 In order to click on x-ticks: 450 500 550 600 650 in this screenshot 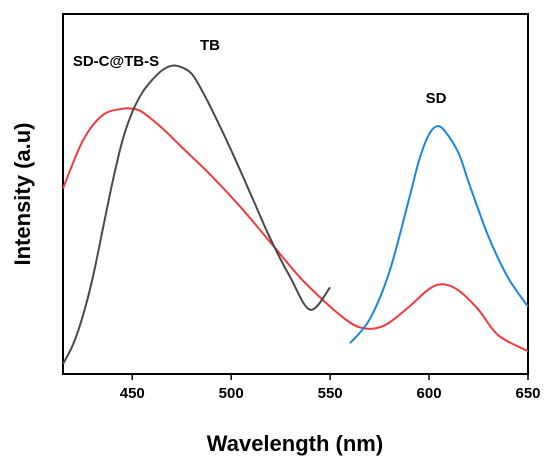, I will do `click(330, 388)`.